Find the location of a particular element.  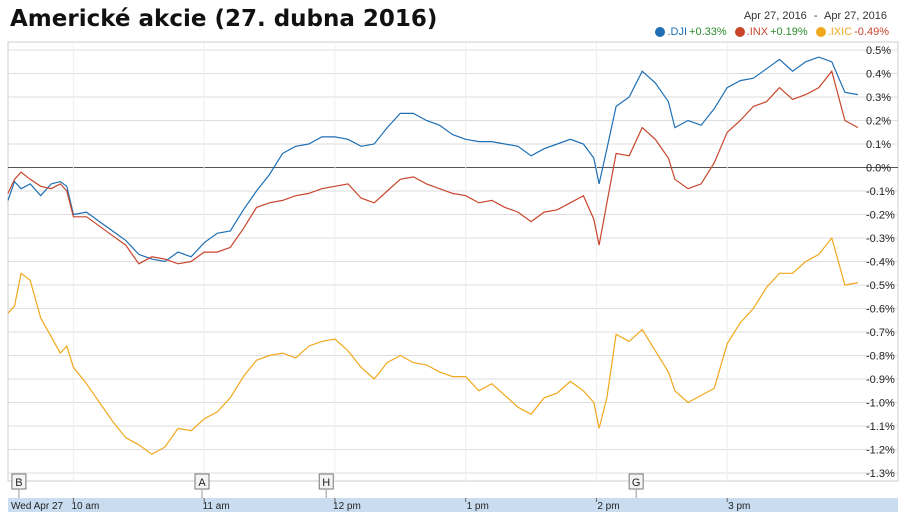

y-tick-label: -0.5% is located at coordinates (880, 286).